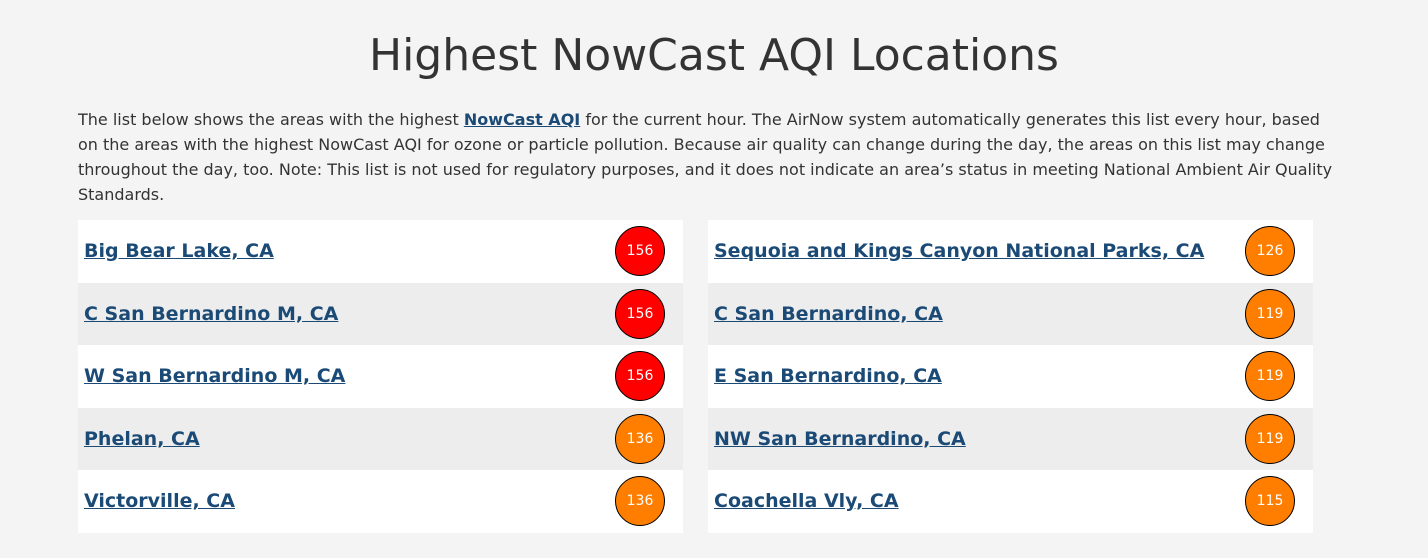 This screenshot has width=1428, height=558. What do you see at coordinates (1010, 438) in the screenshot?
I see `location-row: NW San Bernardino, CA 119` at bounding box center [1010, 438].